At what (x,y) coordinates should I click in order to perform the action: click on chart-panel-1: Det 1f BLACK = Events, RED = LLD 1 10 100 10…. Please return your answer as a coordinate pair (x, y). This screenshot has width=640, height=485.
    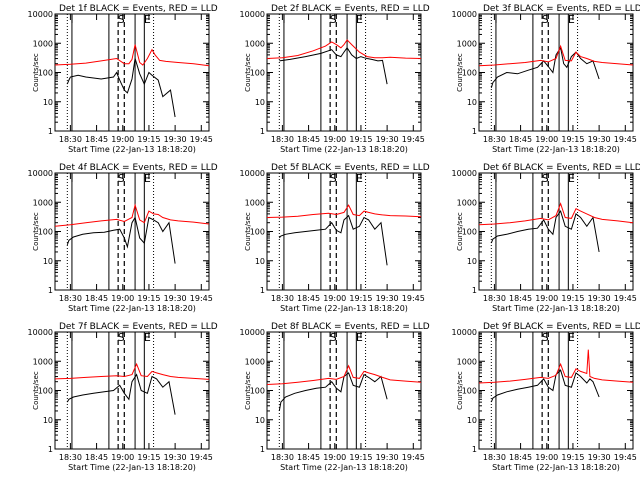
    Looking at the image, I should click on (123, 79).